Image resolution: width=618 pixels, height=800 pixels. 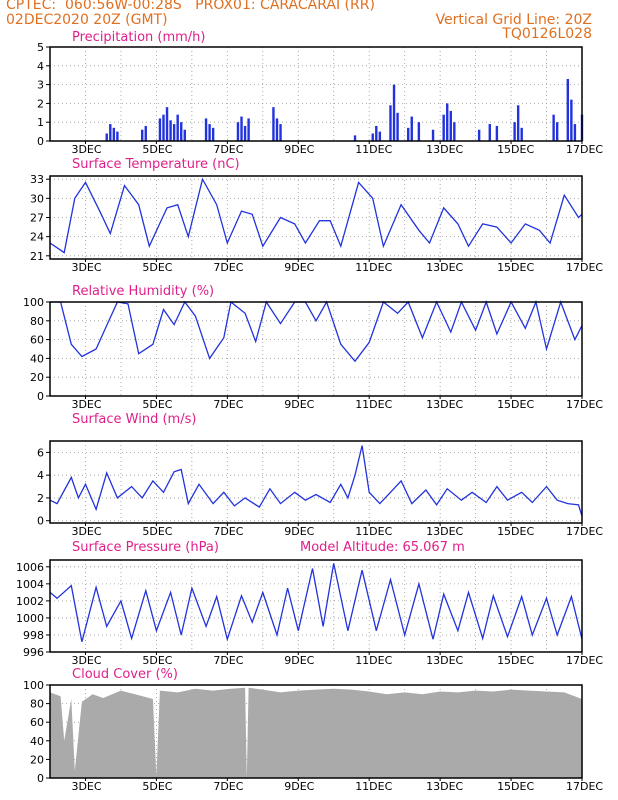 I want to click on y-tick-label: 1004, so click(x=30, y=584).